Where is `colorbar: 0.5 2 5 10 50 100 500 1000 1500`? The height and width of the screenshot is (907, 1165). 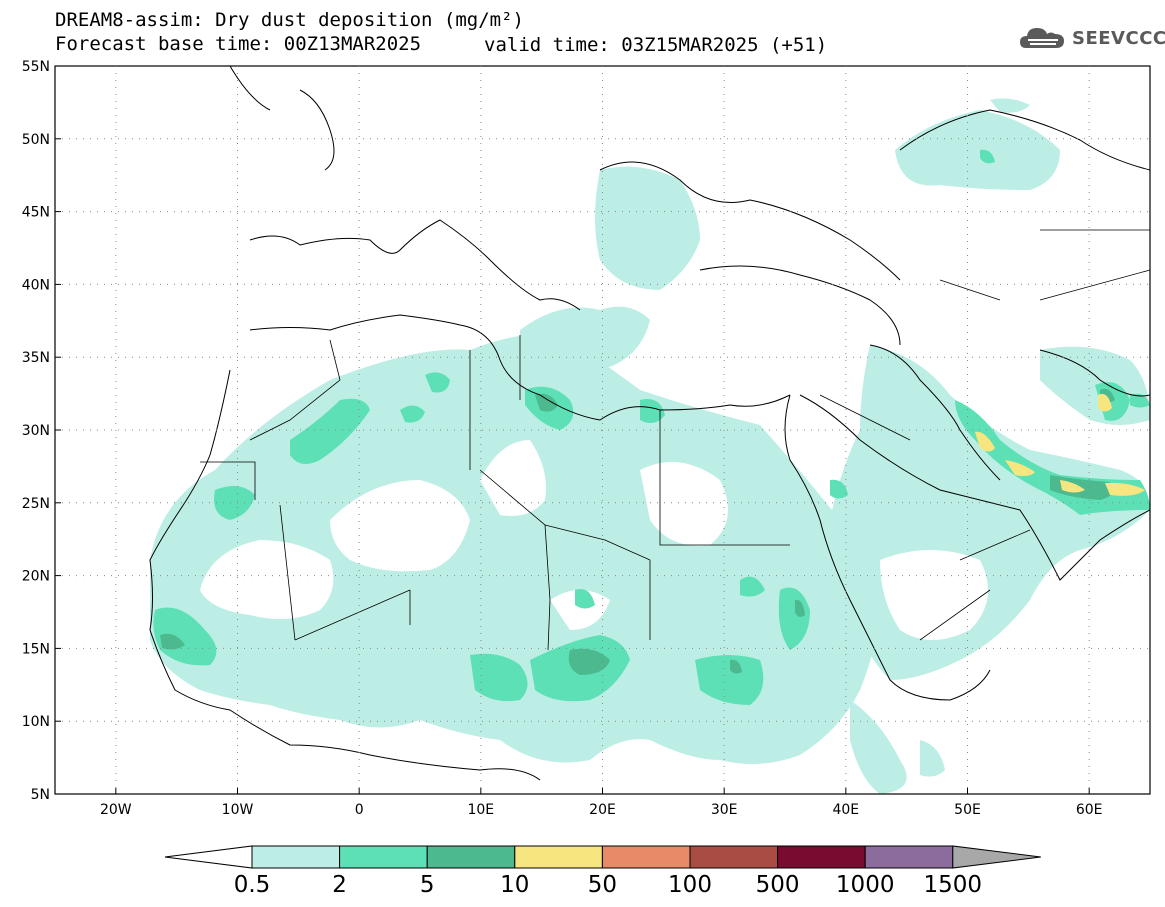
colorbar: 0.5 2 5 10 50 100 500 1000 1500 is located at coordinates (602, 871).